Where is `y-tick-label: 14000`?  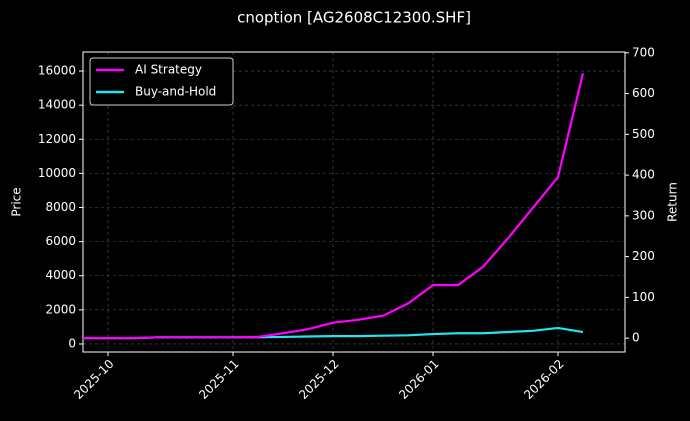 y-tick-label: 14000 is located at coordinates (57, 105).